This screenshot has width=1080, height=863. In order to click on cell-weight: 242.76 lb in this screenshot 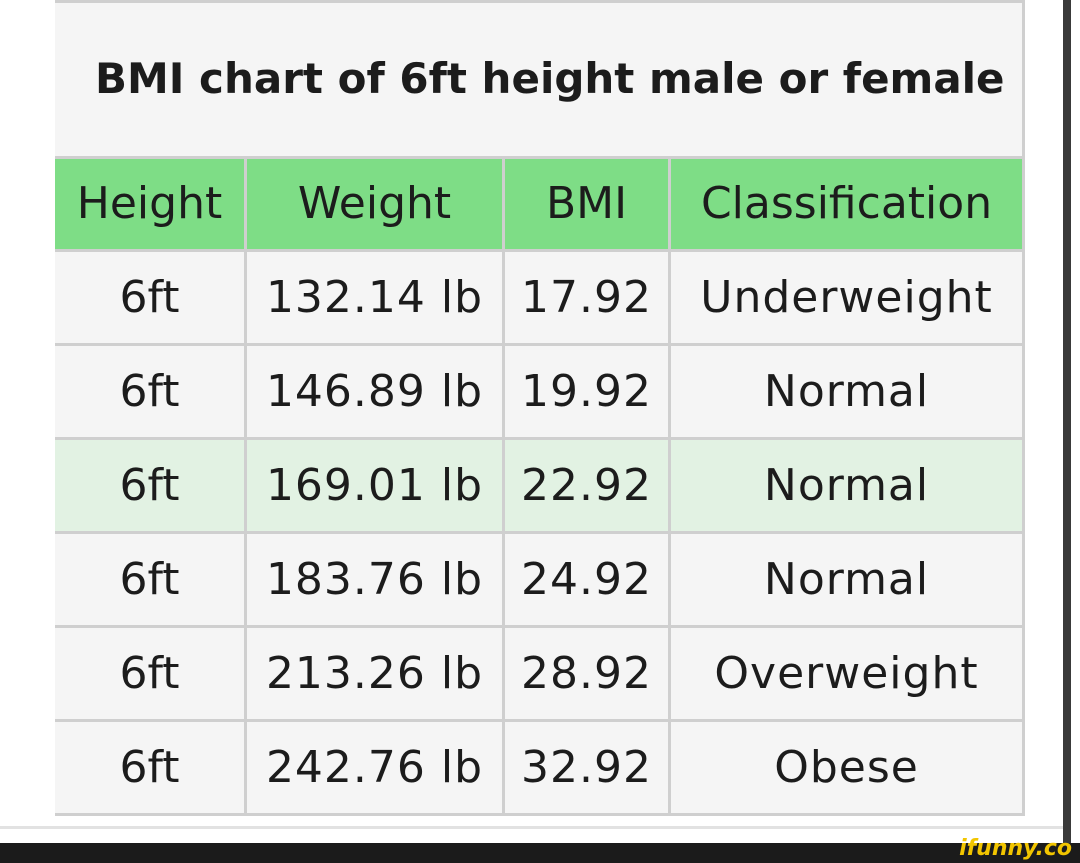, I will do `click(374, 767)`.